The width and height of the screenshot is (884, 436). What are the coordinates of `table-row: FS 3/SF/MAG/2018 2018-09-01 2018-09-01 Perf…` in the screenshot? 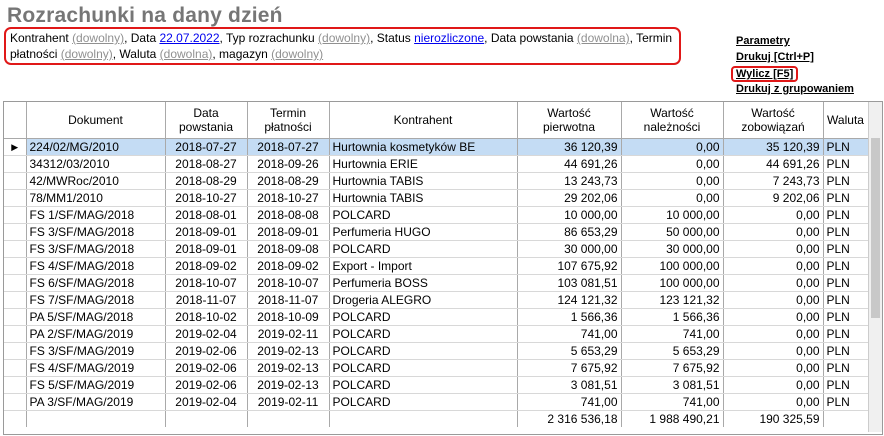 It's located at (436, 232).